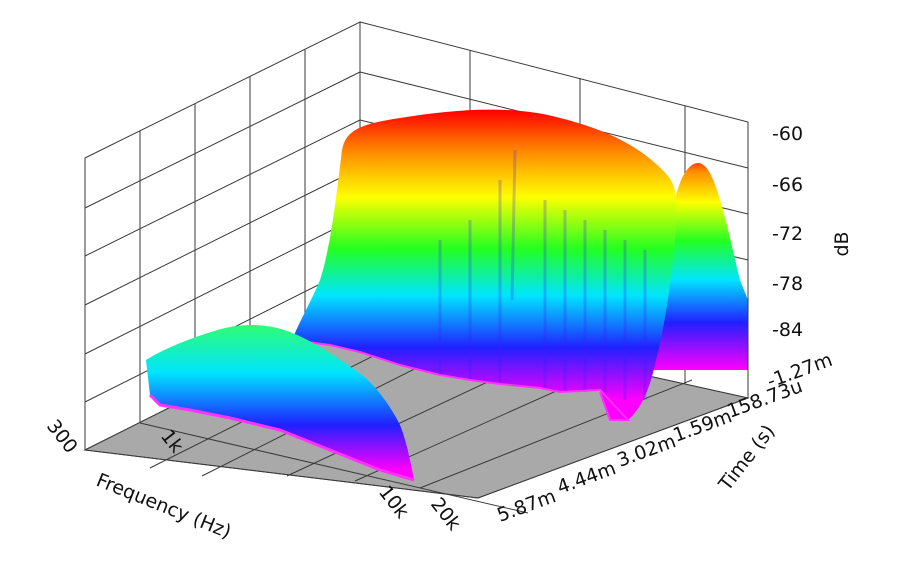  What do you see at coordinates (526, 505) in the screenshot?
I see `y-tick-label: 5.87m` at bounding box center [526, 505].